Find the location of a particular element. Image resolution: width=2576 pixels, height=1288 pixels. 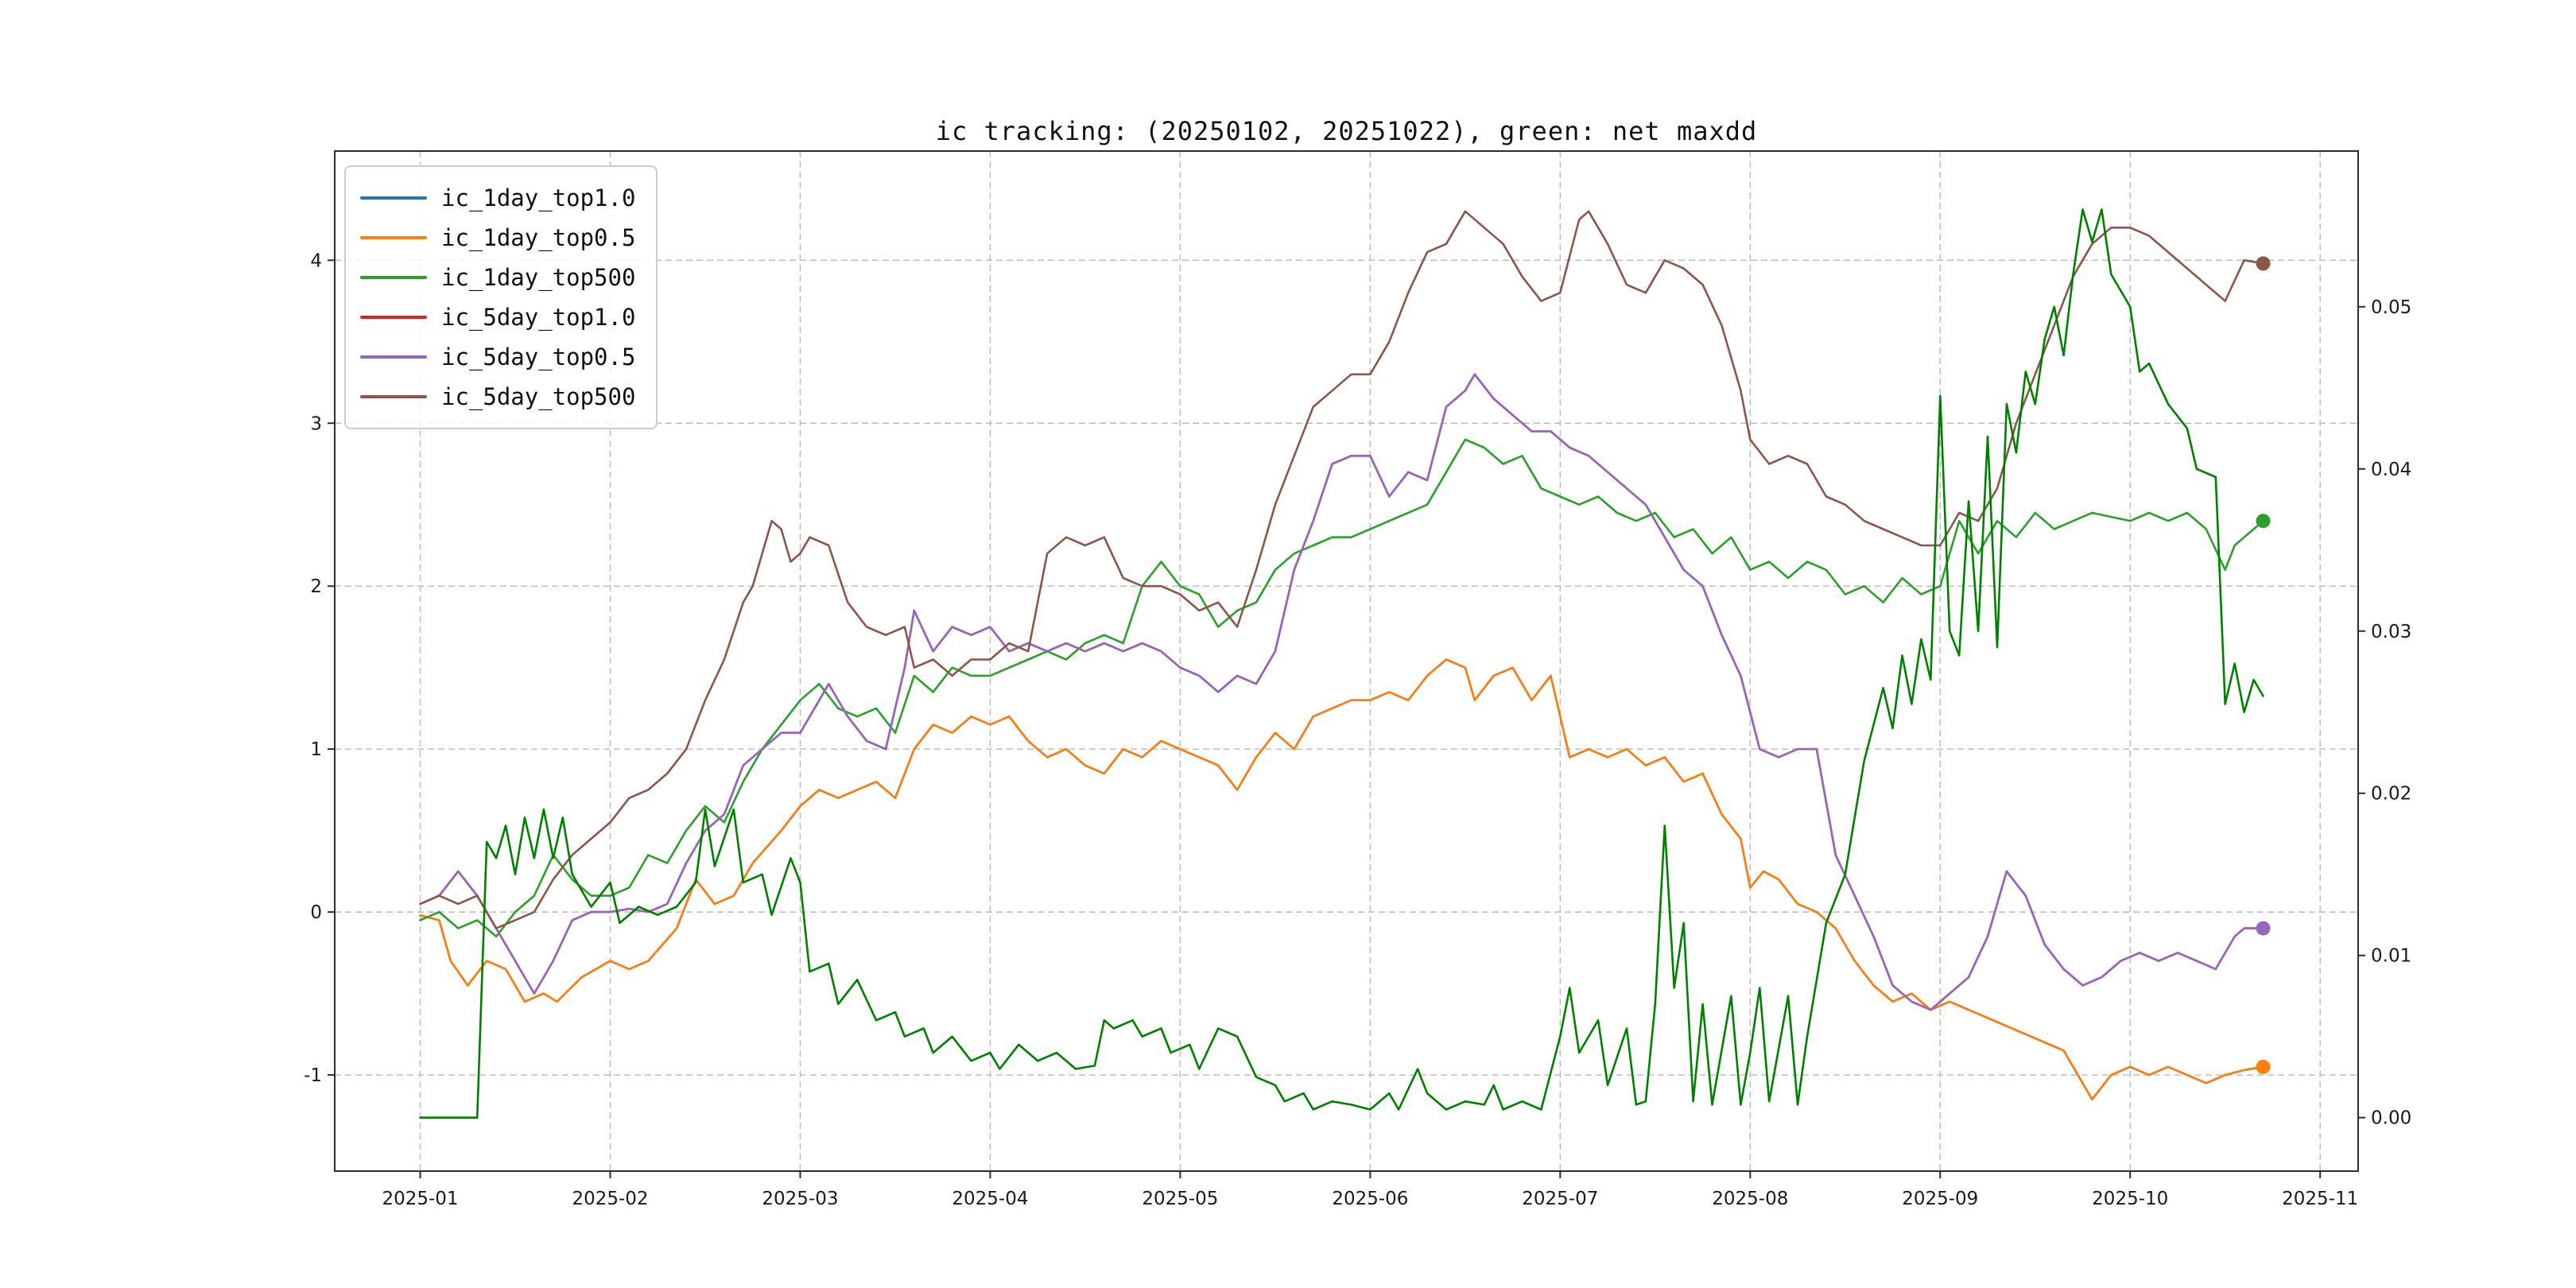

legend-item-ic-1day-top500: ic_1day_top500 is located at coordinates (498, 277).